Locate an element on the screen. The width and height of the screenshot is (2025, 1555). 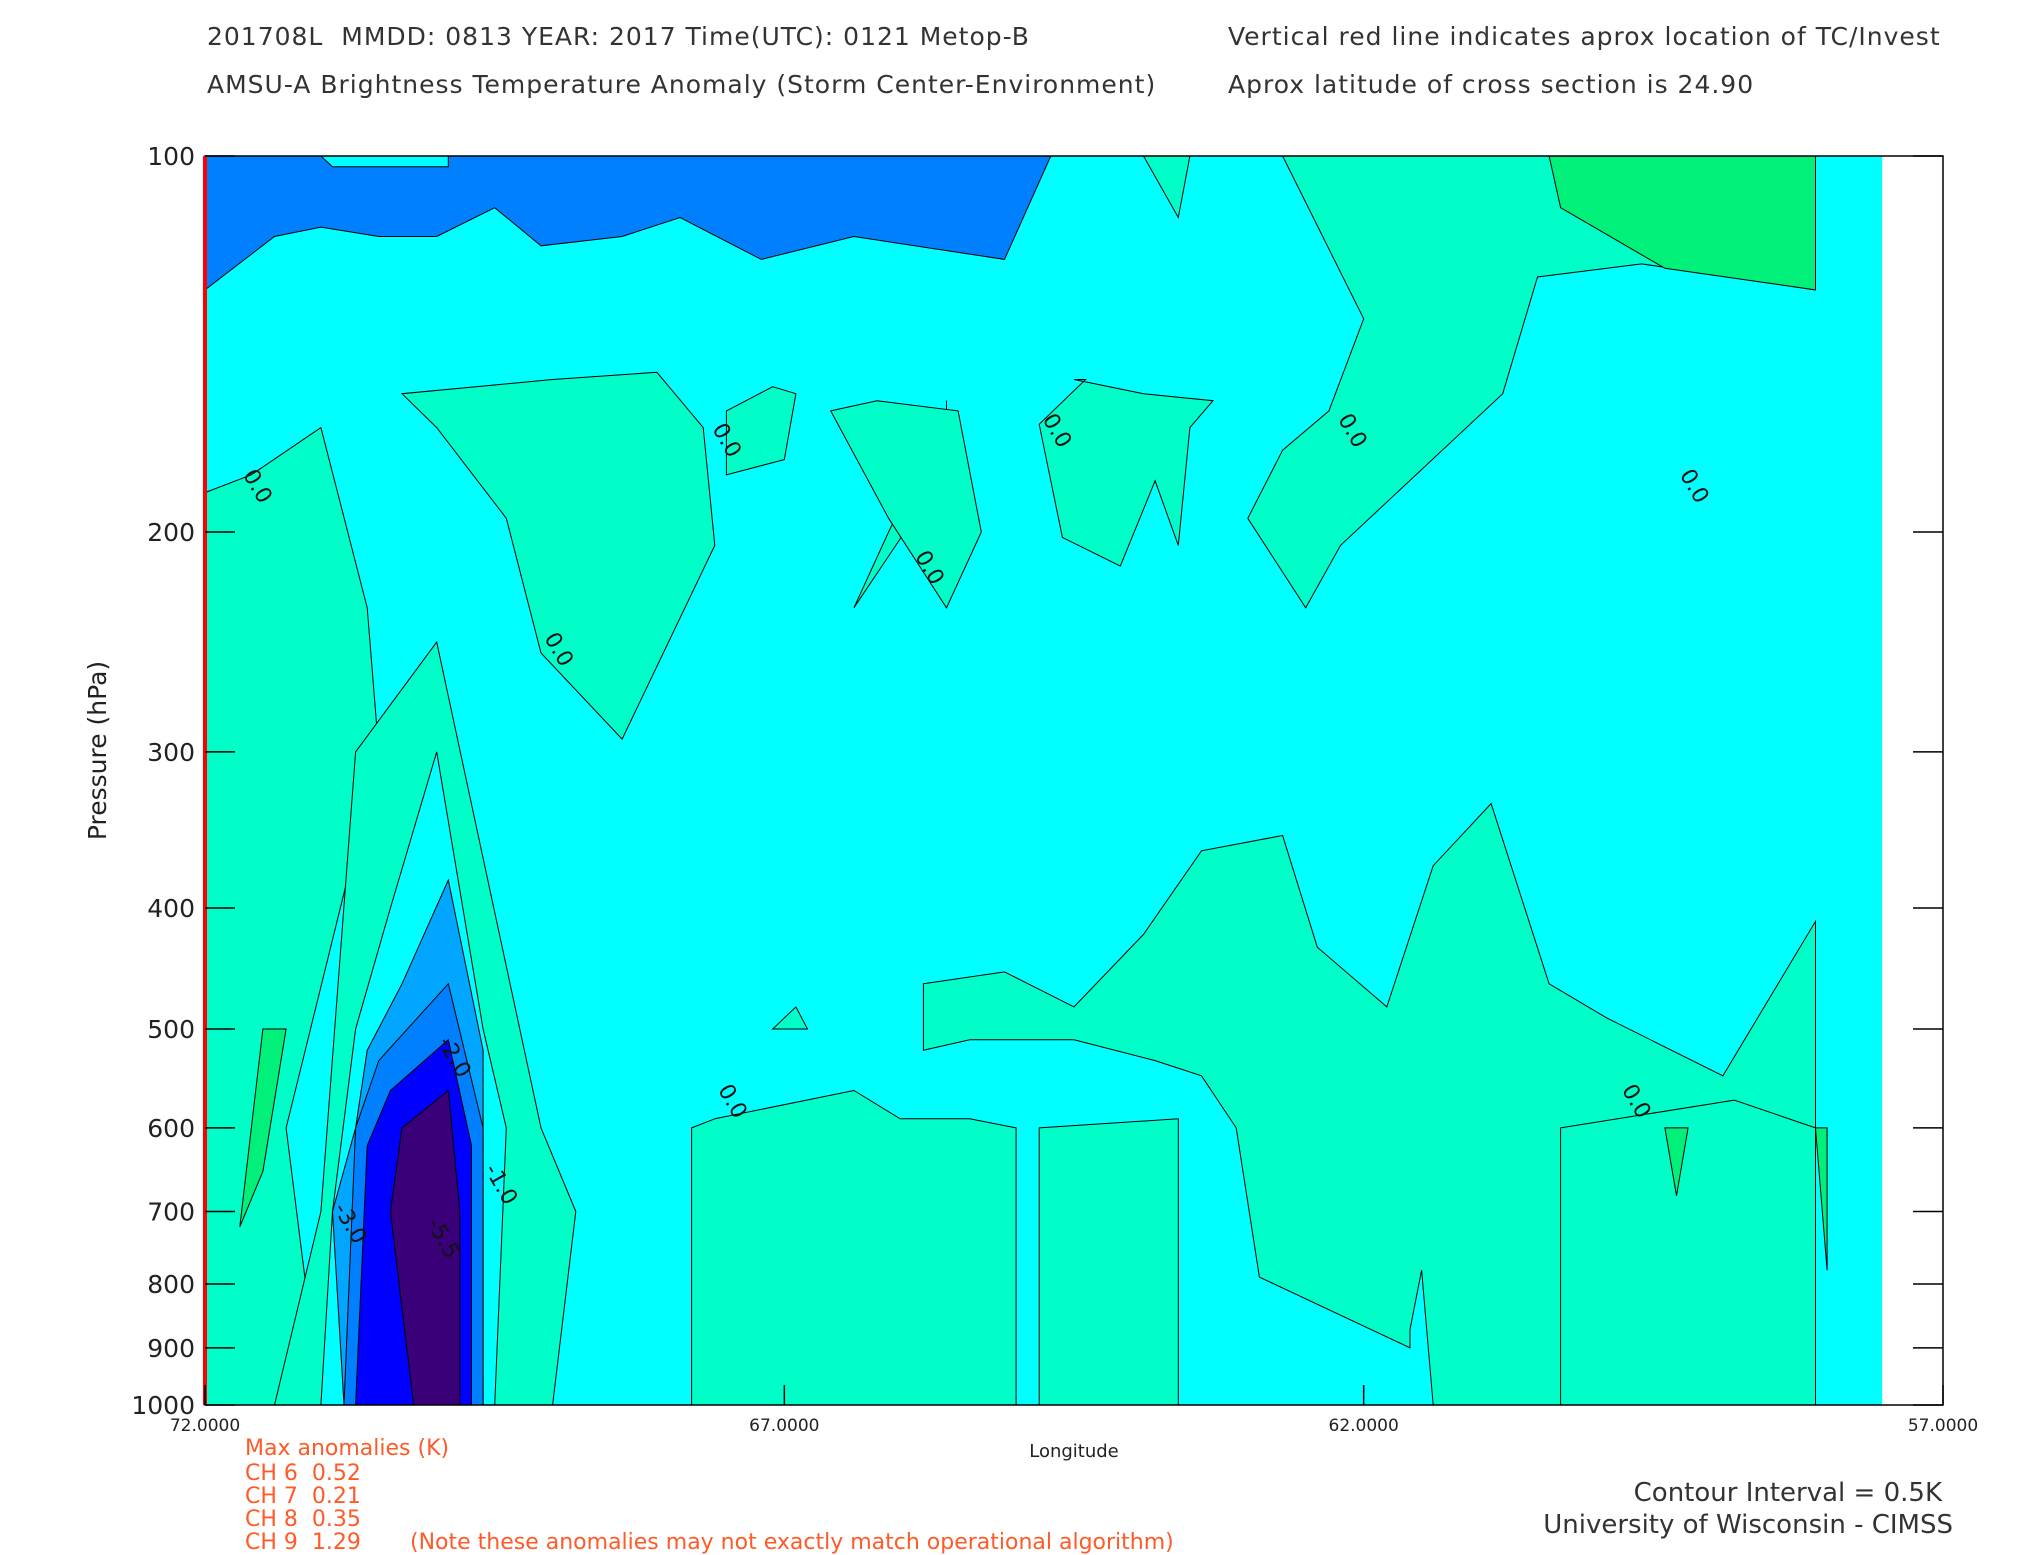
channel-9-anomaly: CH 9 1.29 is located at coordinates (303, 1542).